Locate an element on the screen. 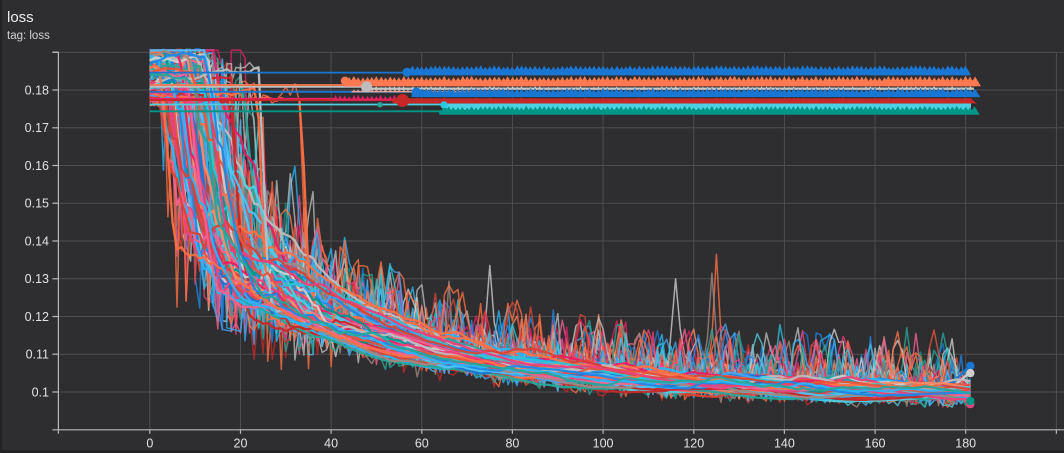  svg-text: 0.1 is located at coordinates (40, 392).